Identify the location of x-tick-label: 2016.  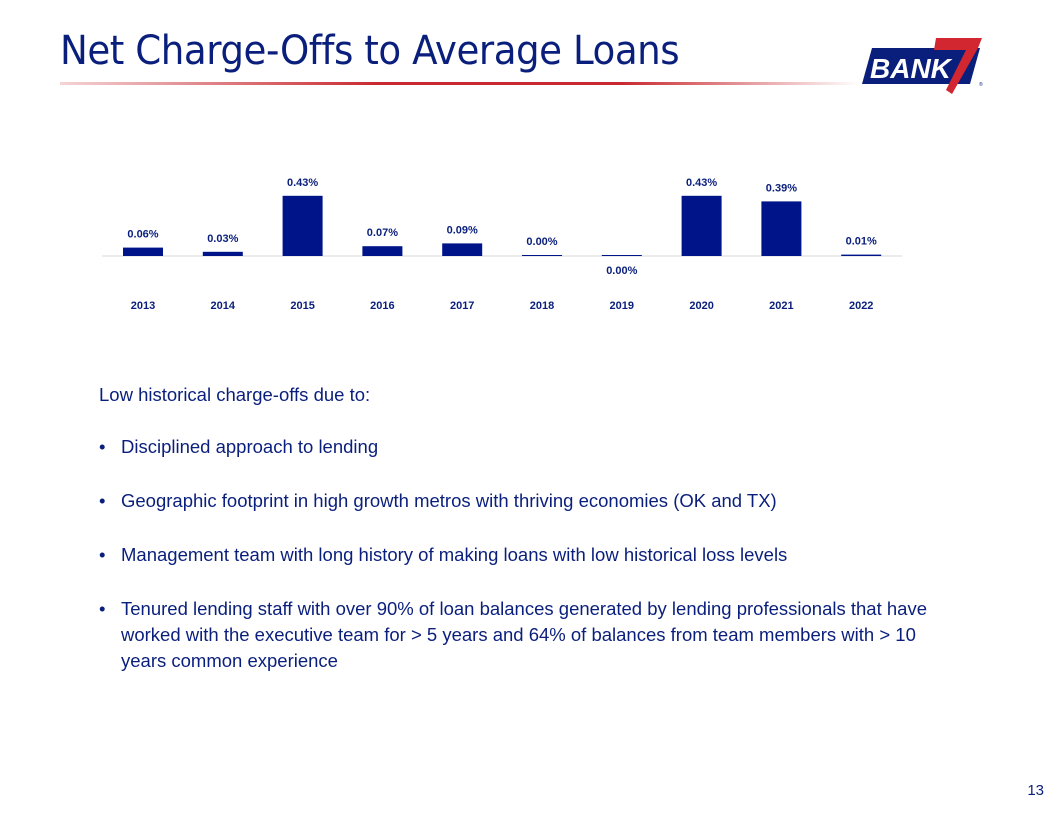
(382, 306).